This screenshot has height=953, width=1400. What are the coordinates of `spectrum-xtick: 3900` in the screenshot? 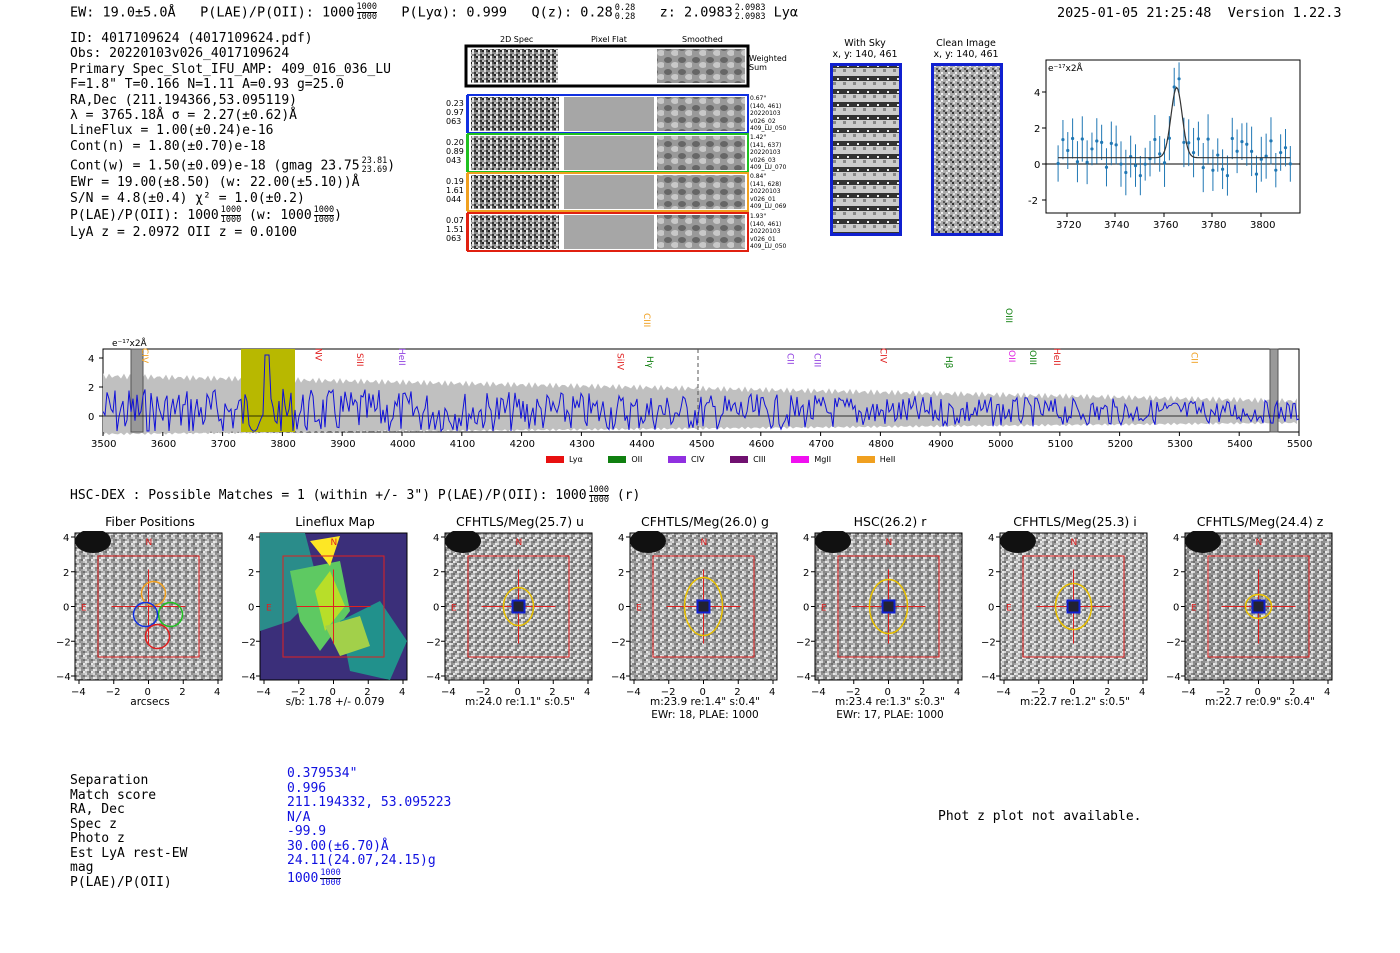 It's located at (342, 444).